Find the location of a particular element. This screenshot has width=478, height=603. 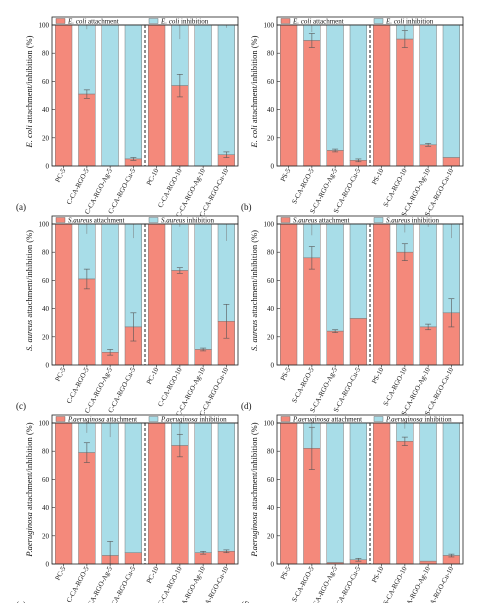

panel-label: (d) is located at coordinates (246, 406).